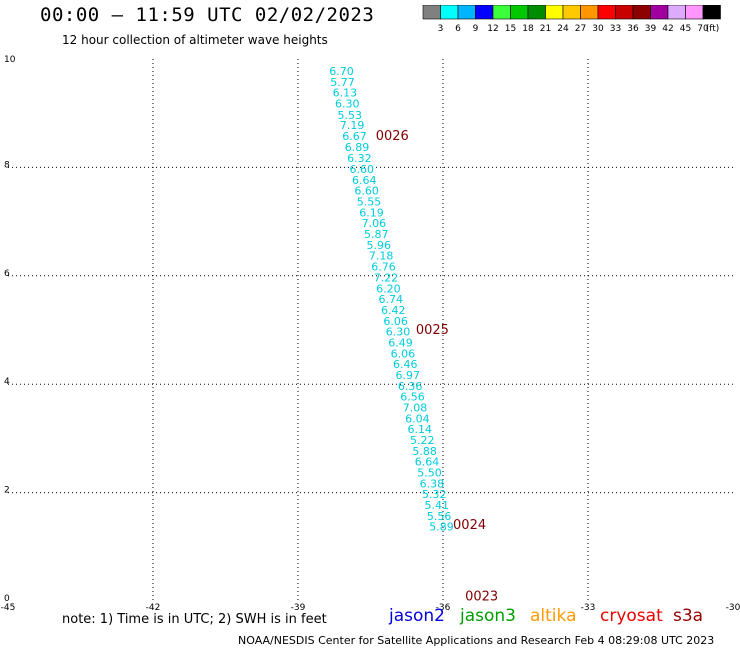 The width and height of the screenshot is (740, 650). Describe the element at coordinates (381, 256) in the screenshot. I see `wave-height-value: 7.18` at that location.